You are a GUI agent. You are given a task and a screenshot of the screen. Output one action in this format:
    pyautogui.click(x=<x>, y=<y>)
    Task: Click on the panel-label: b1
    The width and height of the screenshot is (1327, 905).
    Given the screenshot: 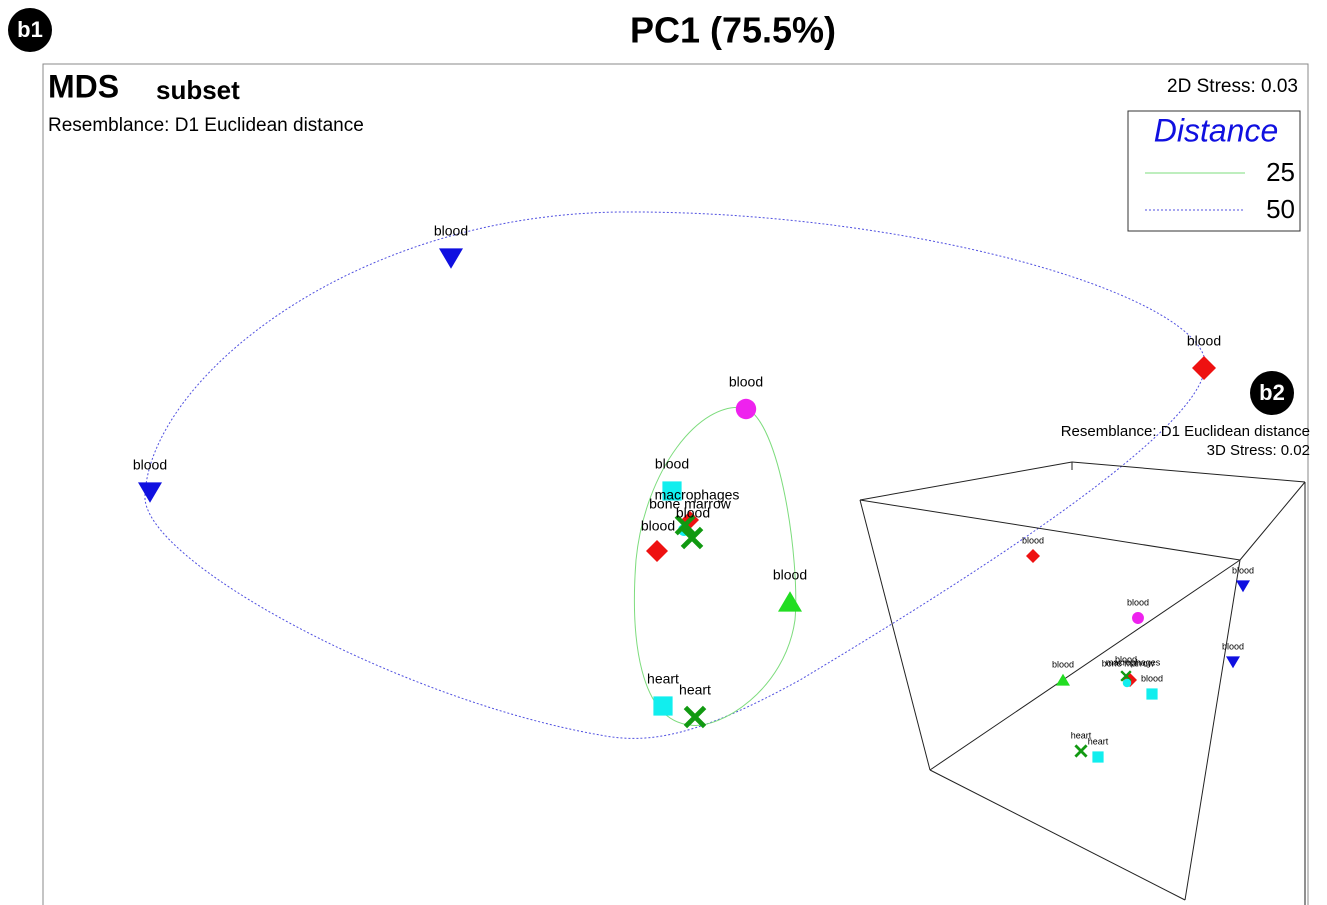 What is the action you would take?
    pyautogui.click(x=30, y=29)
    